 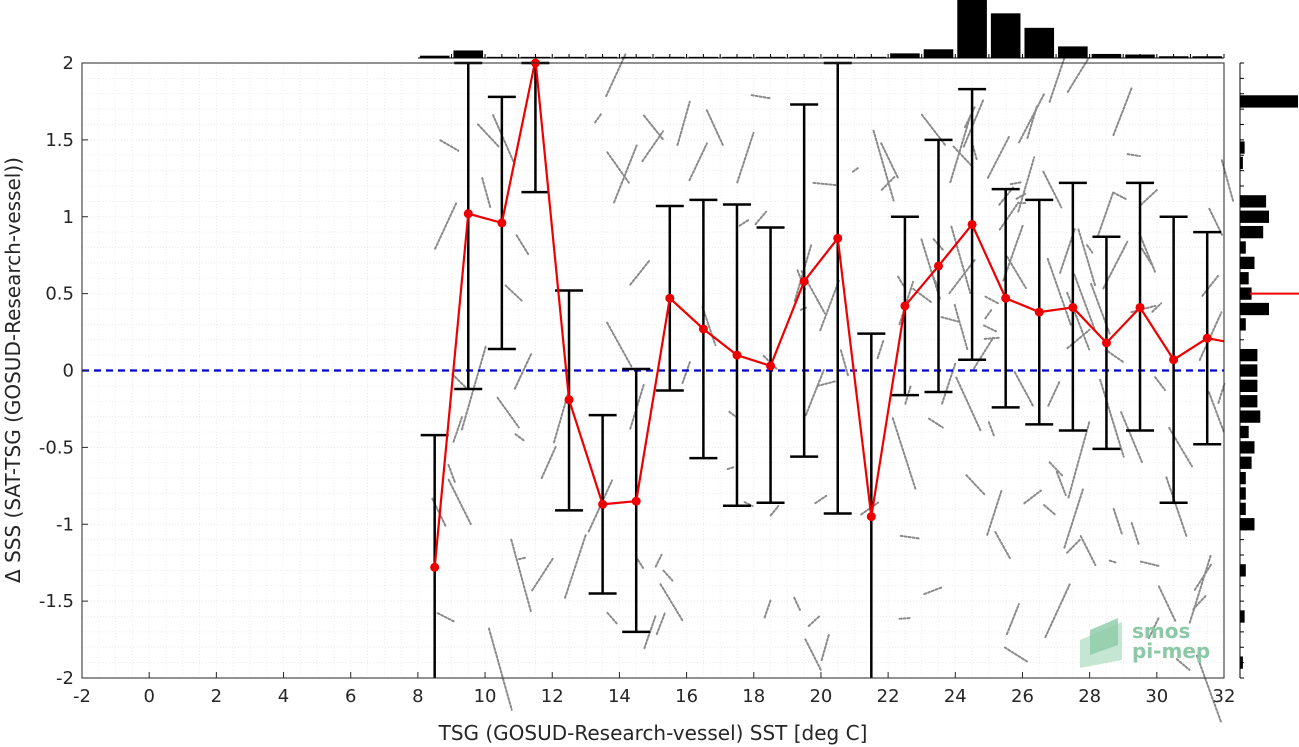 What do you see at coordinates (59, 294) in the screenshot?
I see `y-tick-label: 0.5` at bounding box center [59, 294].